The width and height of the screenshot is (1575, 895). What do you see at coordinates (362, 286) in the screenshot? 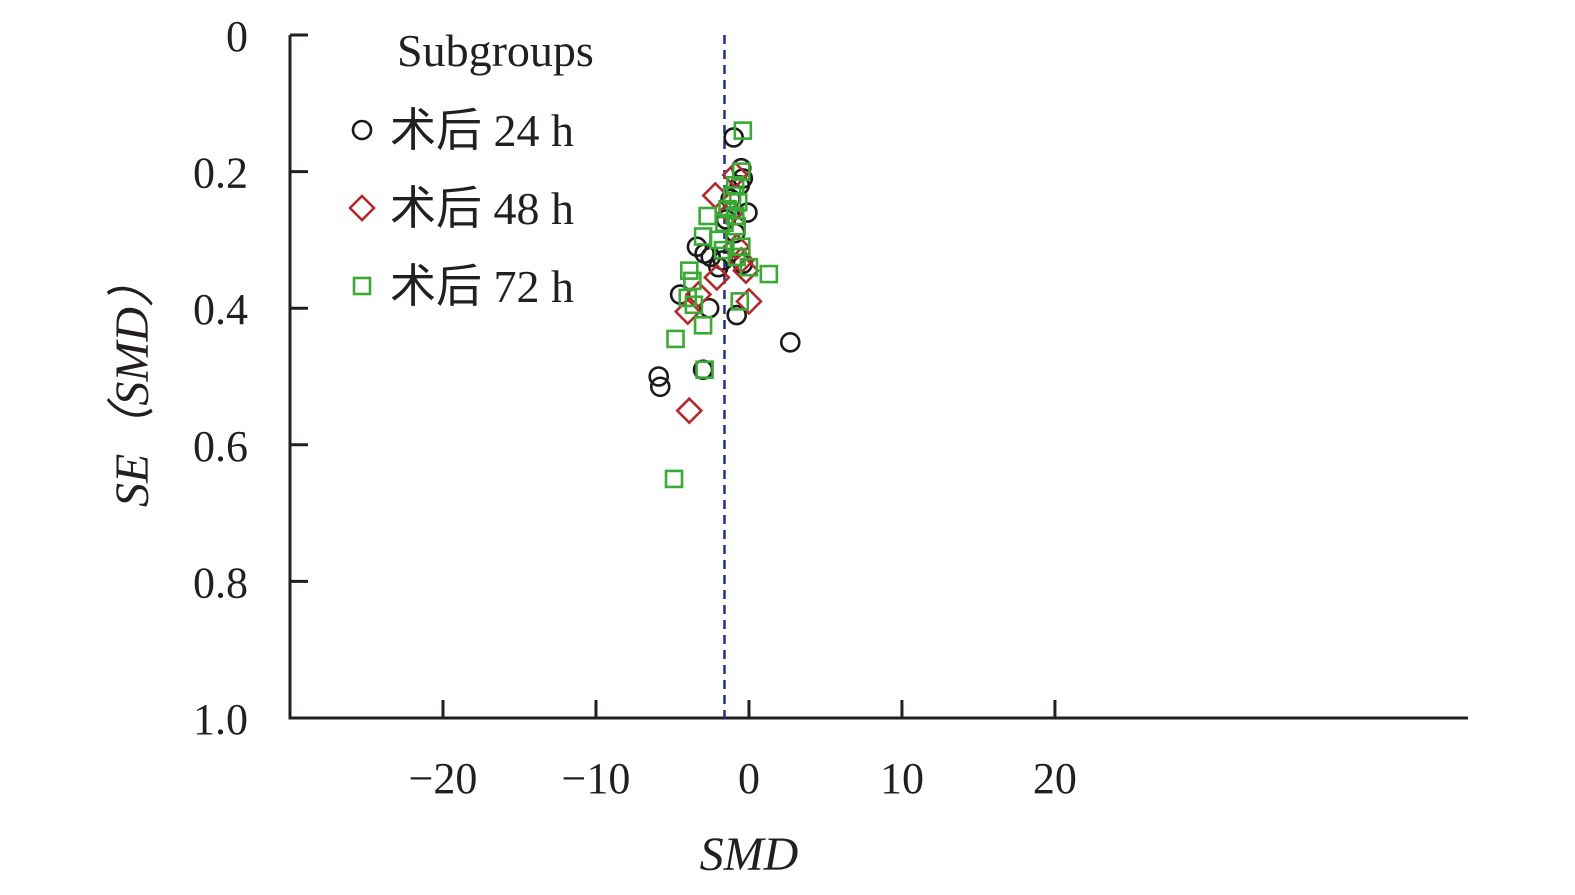
I see `legend-marker-square` at bounding box center [362, 286].